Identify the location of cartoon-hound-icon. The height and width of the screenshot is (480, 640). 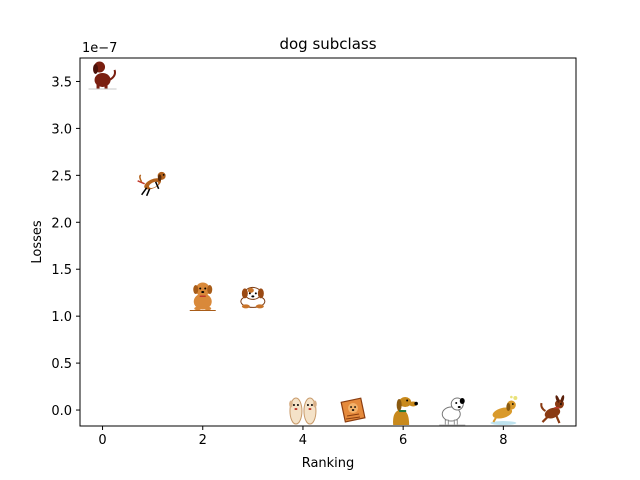
(403, 410).